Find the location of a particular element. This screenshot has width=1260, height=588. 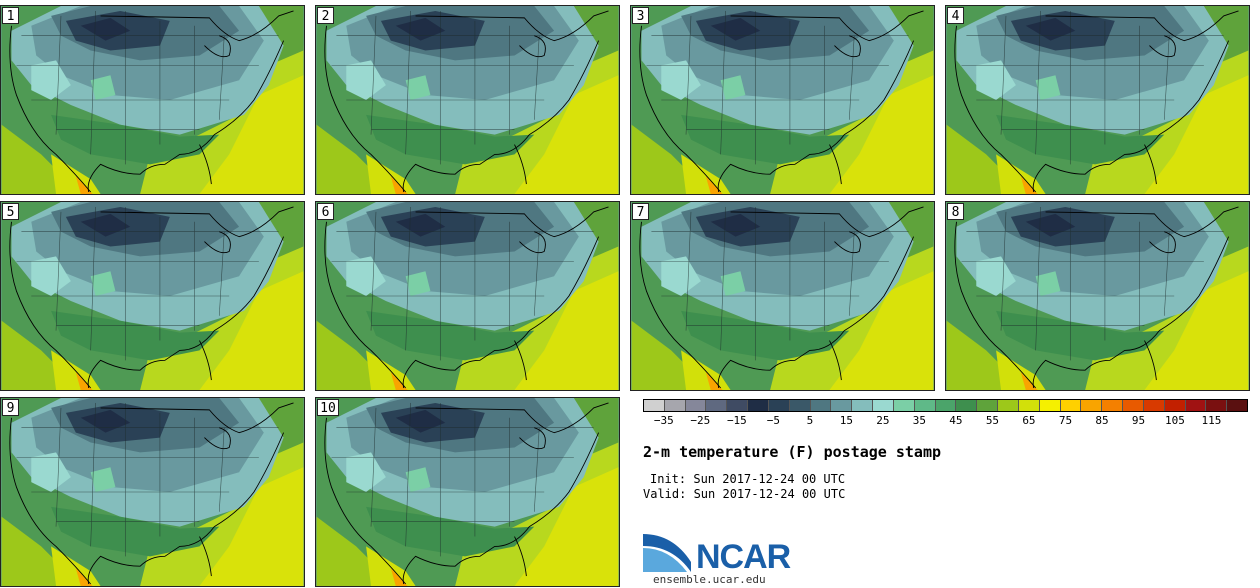

member-label: 9 is located at coordinates (10, 407).